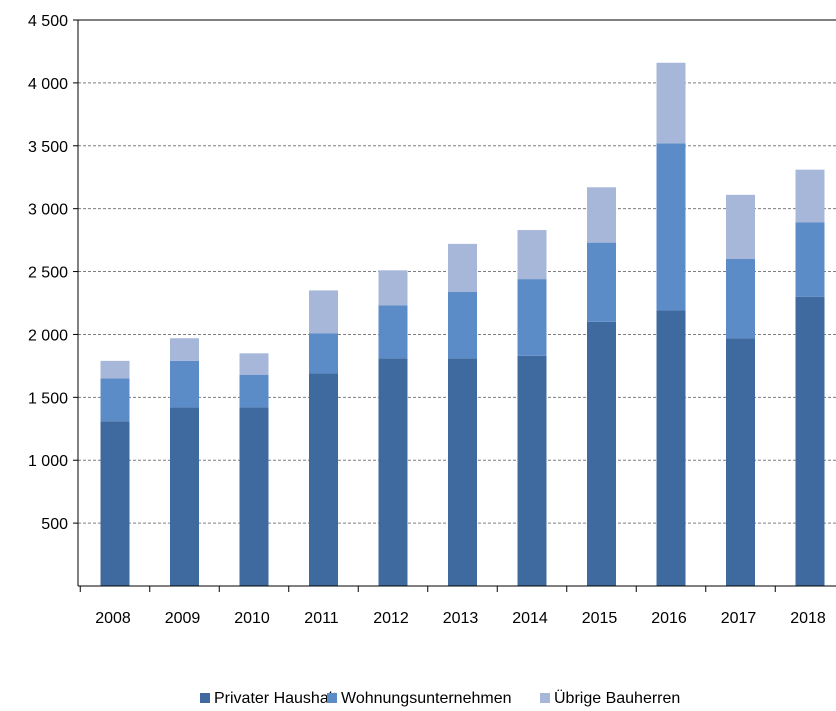 This screenshot has height=711, width=836. What do you see at coordinates (252, 618) in the screenshot?
I see `x-tick-label: 2010` at bounding box center [252, 618].